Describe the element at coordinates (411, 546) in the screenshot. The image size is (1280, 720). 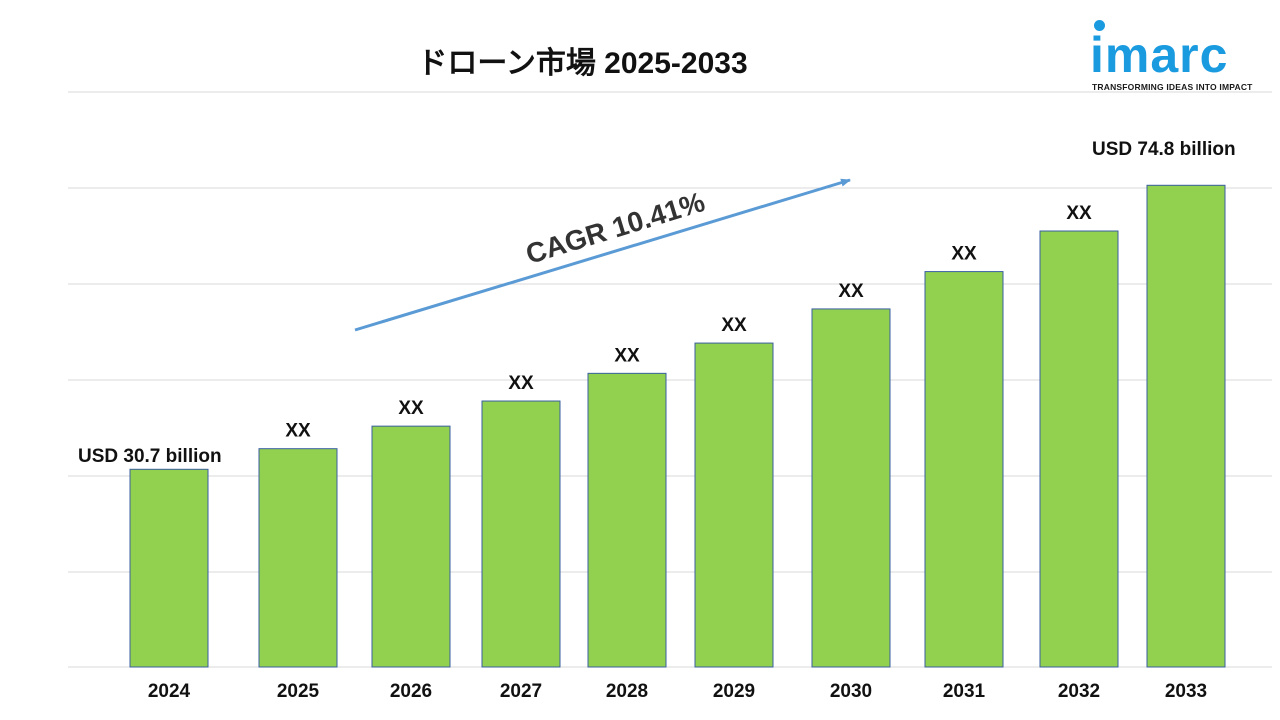
I see `bar-2026` at that location.